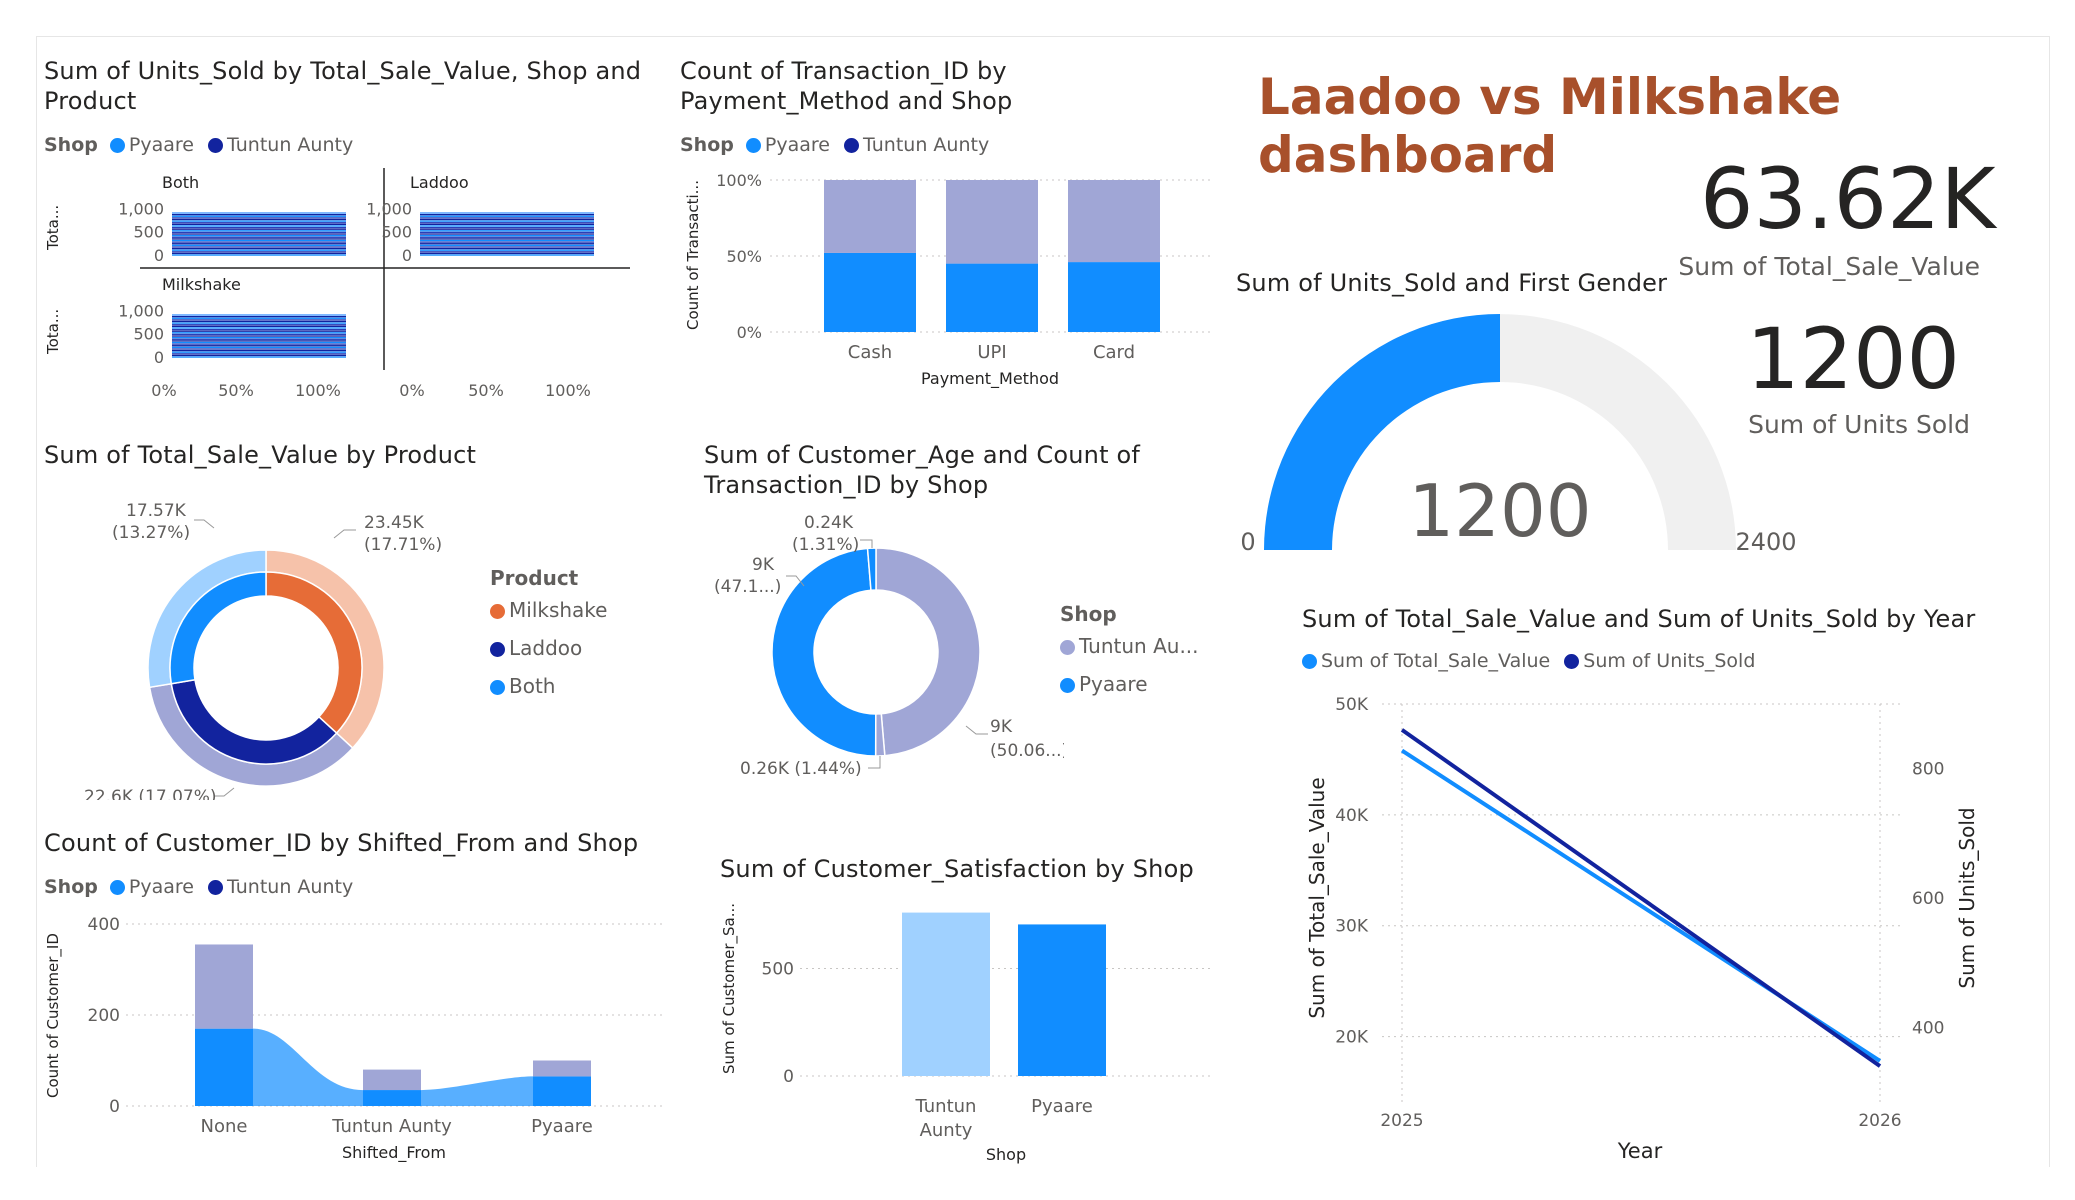  Describe the element at coordinates (1848, 199) in the screenshot. I see `kpi-total-sale-value: 63.62K` at that location.